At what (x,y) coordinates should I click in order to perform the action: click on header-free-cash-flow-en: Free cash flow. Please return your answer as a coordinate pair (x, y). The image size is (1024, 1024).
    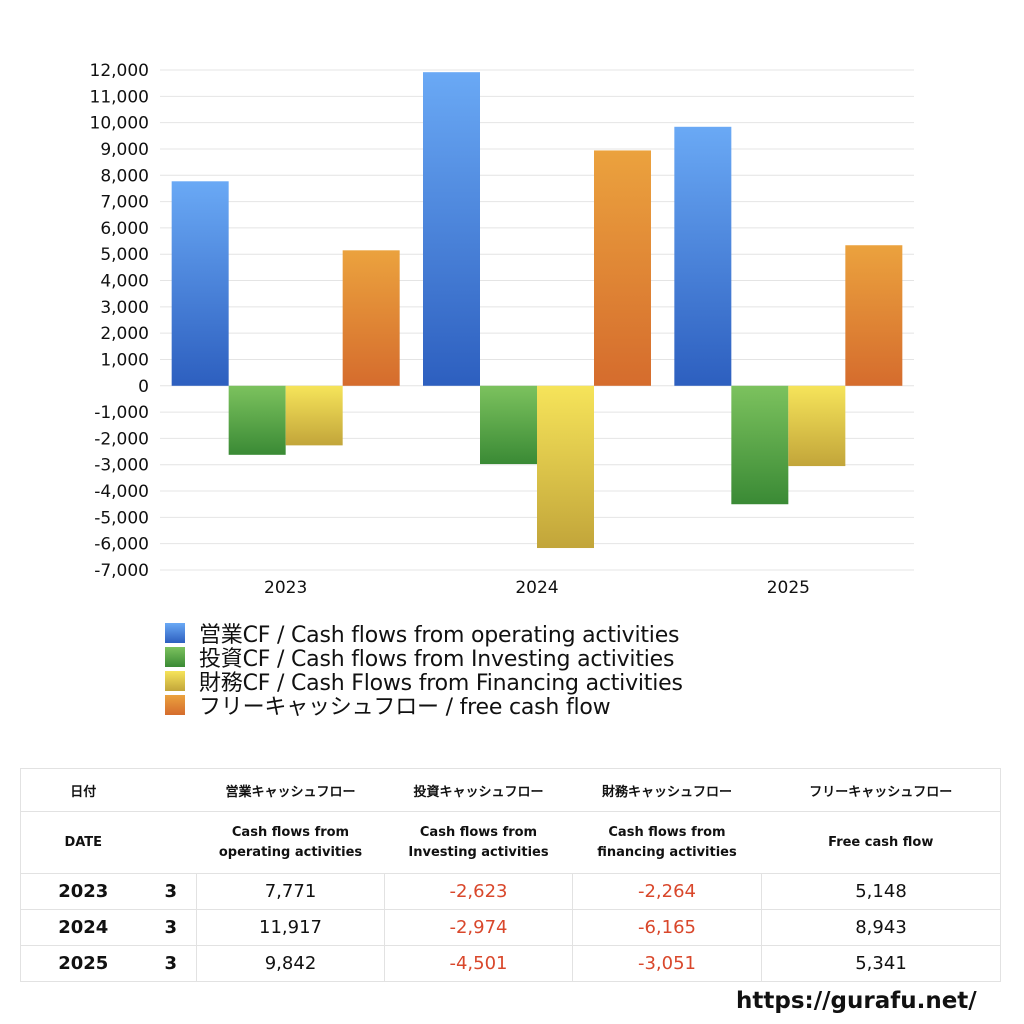
    Looking at the image, I should click on (881, 842).